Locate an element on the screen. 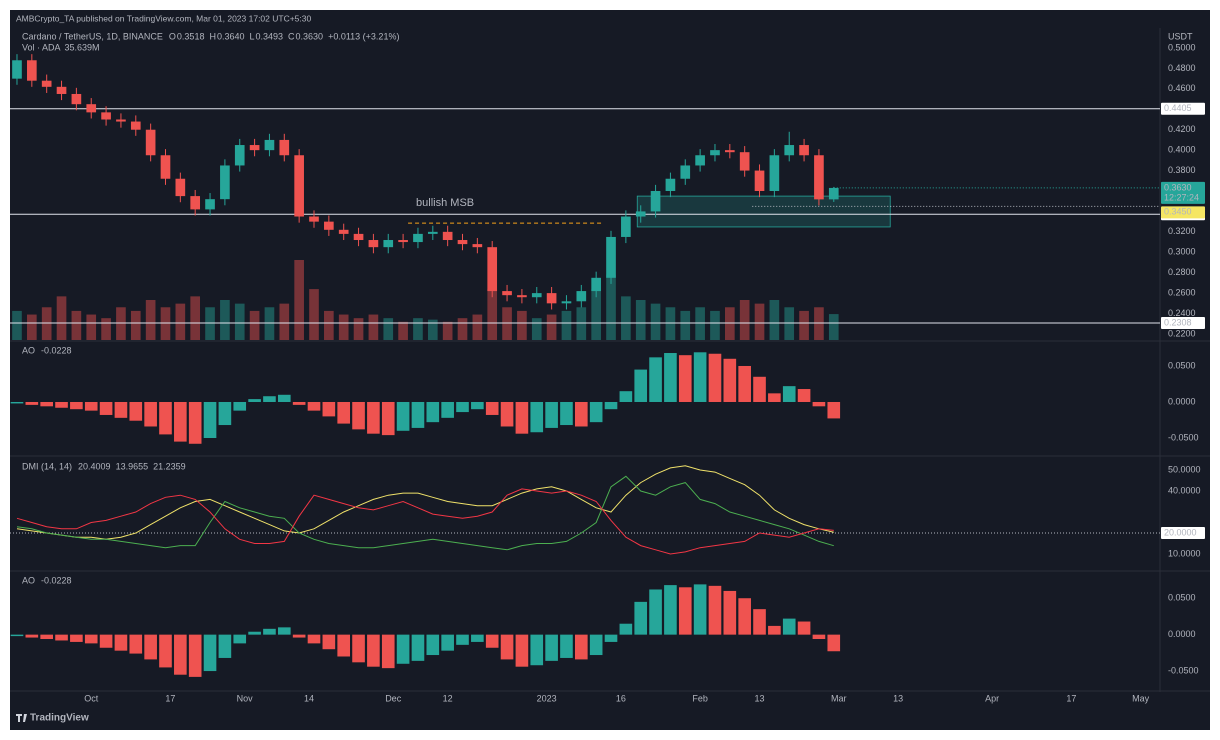 This screenshot has height=740, width=1220. reference-badge: 20.0000 is located at coordinates (1180, 532).